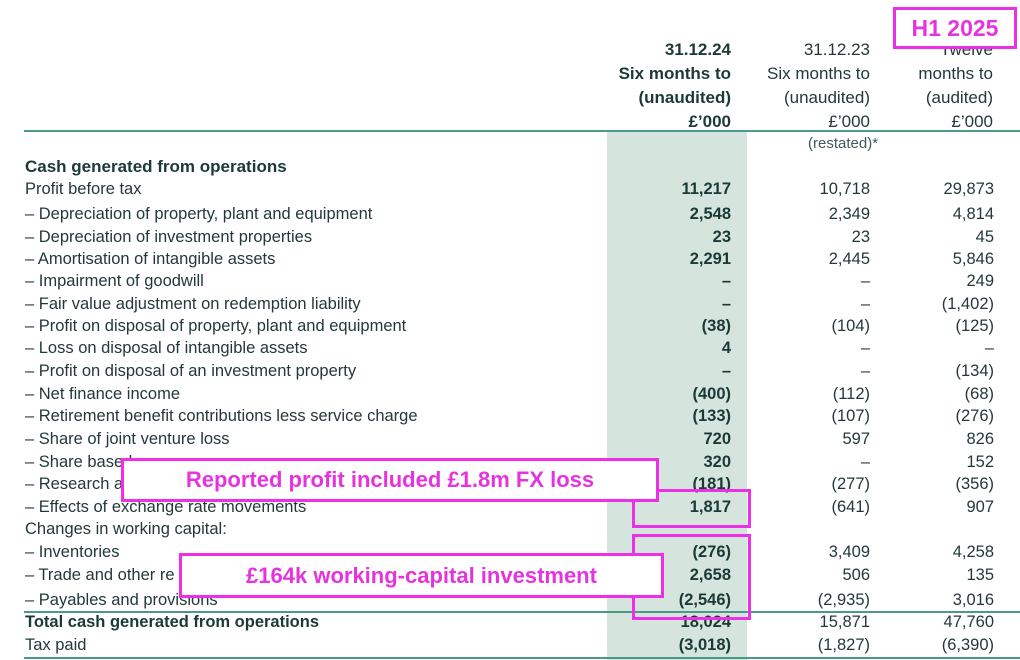  Describe the element at coordinates (522, 658) in the screenshot. I see `table-bottom-rule` at that location.